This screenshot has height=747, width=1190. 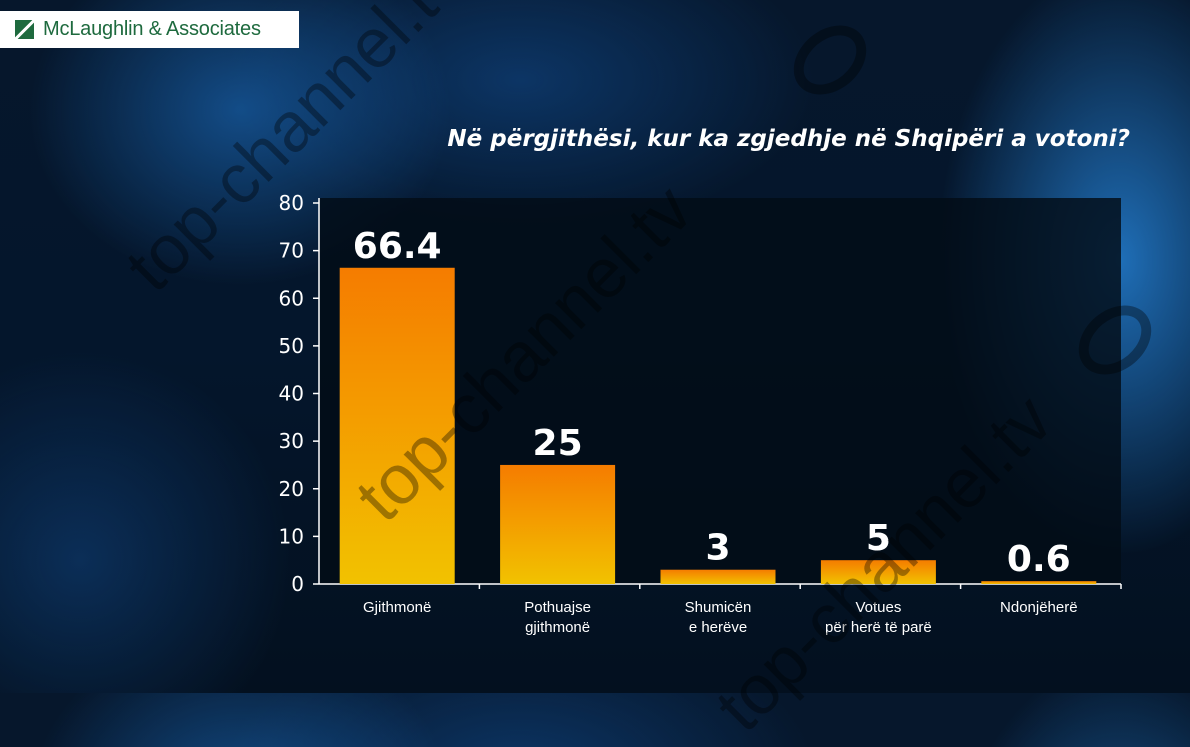 I want to click on y-tick-label: 20, so click(x=291, y=489).